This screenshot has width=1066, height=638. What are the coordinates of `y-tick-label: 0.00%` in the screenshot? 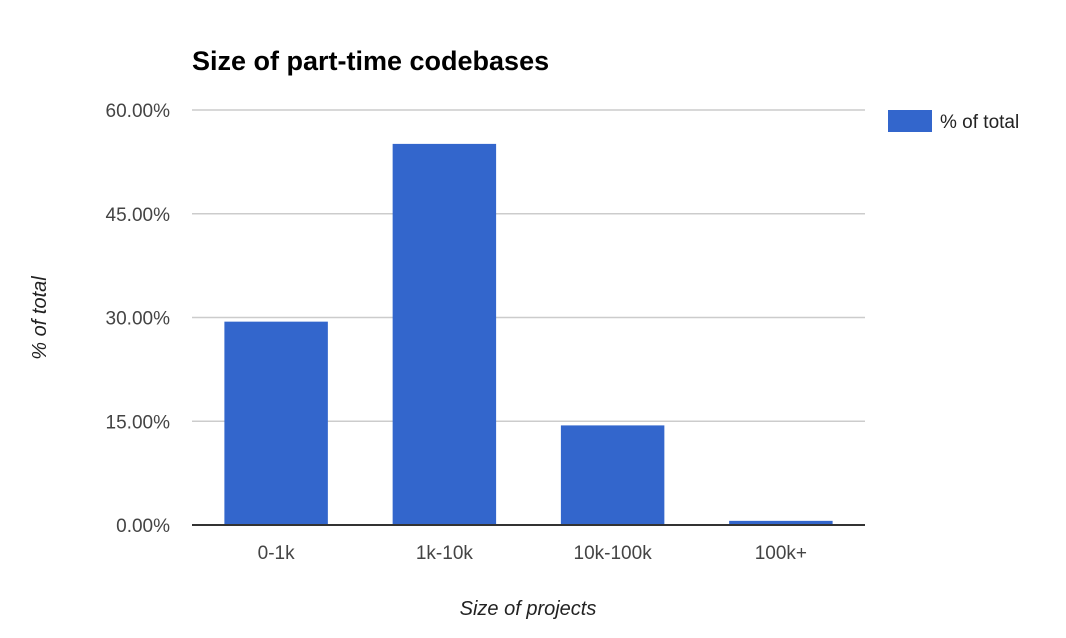 It's located at (143, 526).